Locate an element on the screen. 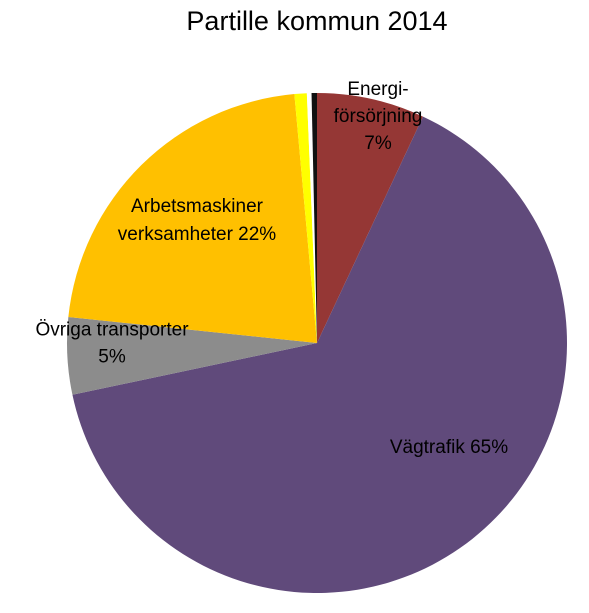 The width and height of the screenshot is (589, 613). slice-label-0: Energi-försörjning 7% is located at coordinates (378, 116).